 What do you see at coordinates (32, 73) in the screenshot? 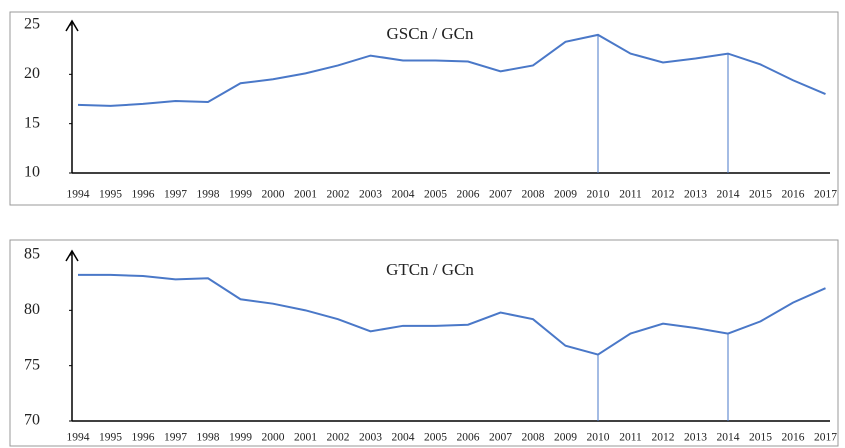
I see `y-tick-label: 20` at bounding box center [32, 73].